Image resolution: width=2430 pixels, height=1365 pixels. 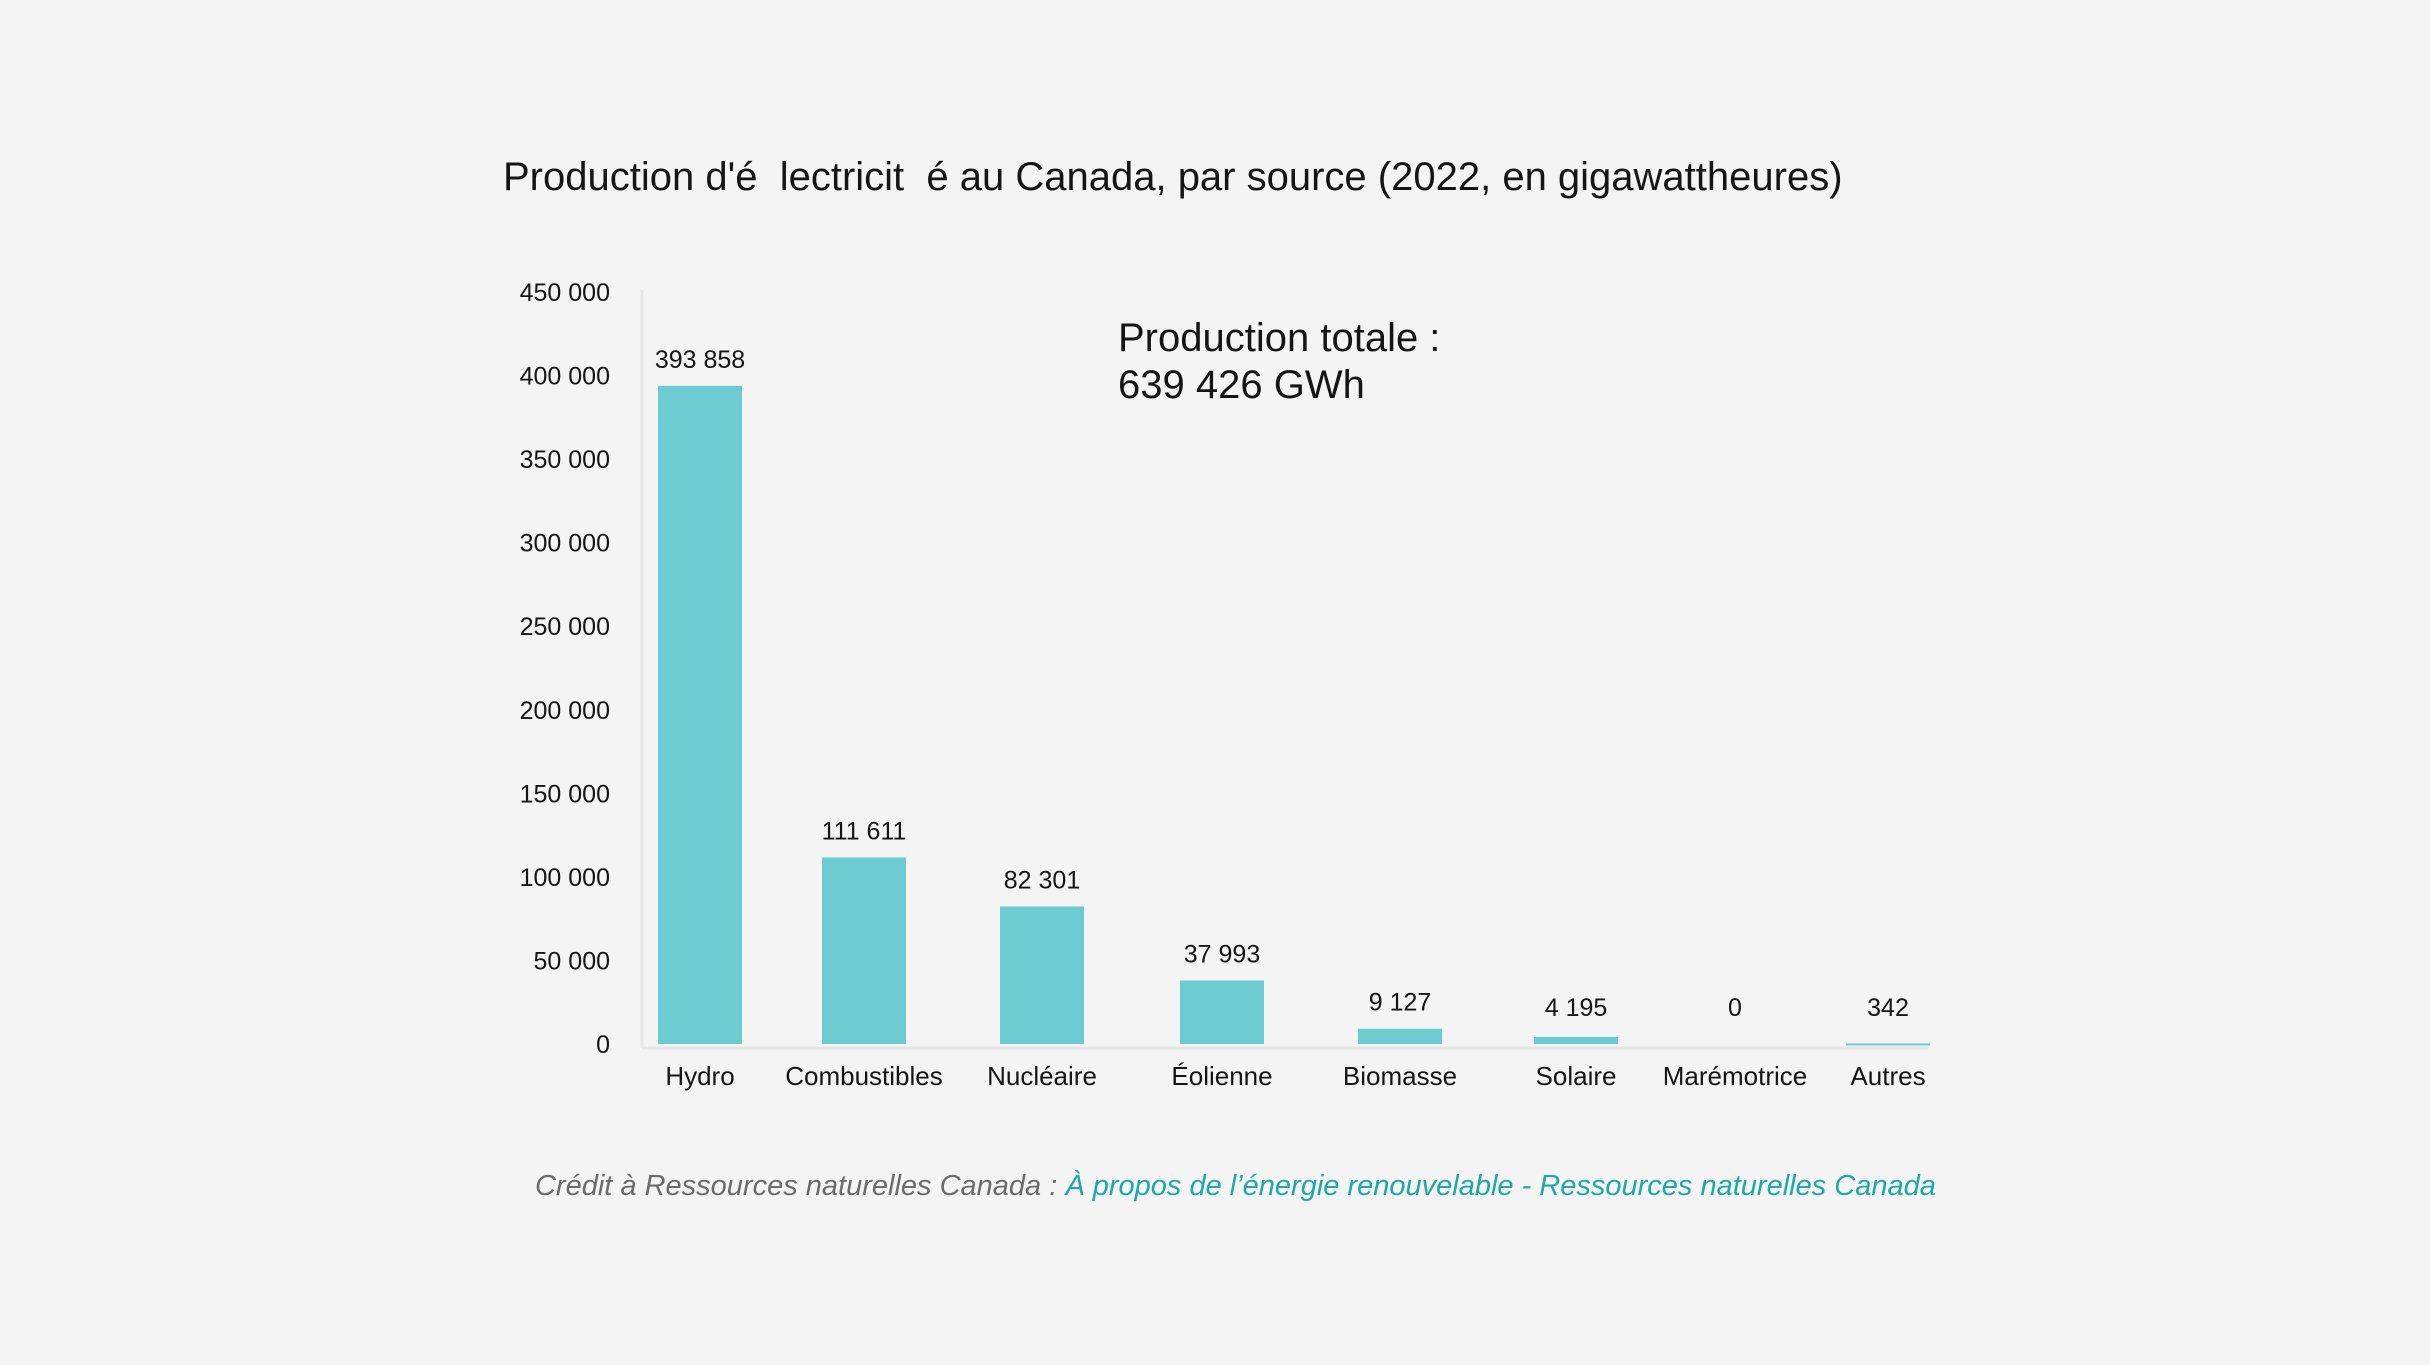 I want to click on total-production-value: 639 426 GWh, so click(x=1241, y=385).